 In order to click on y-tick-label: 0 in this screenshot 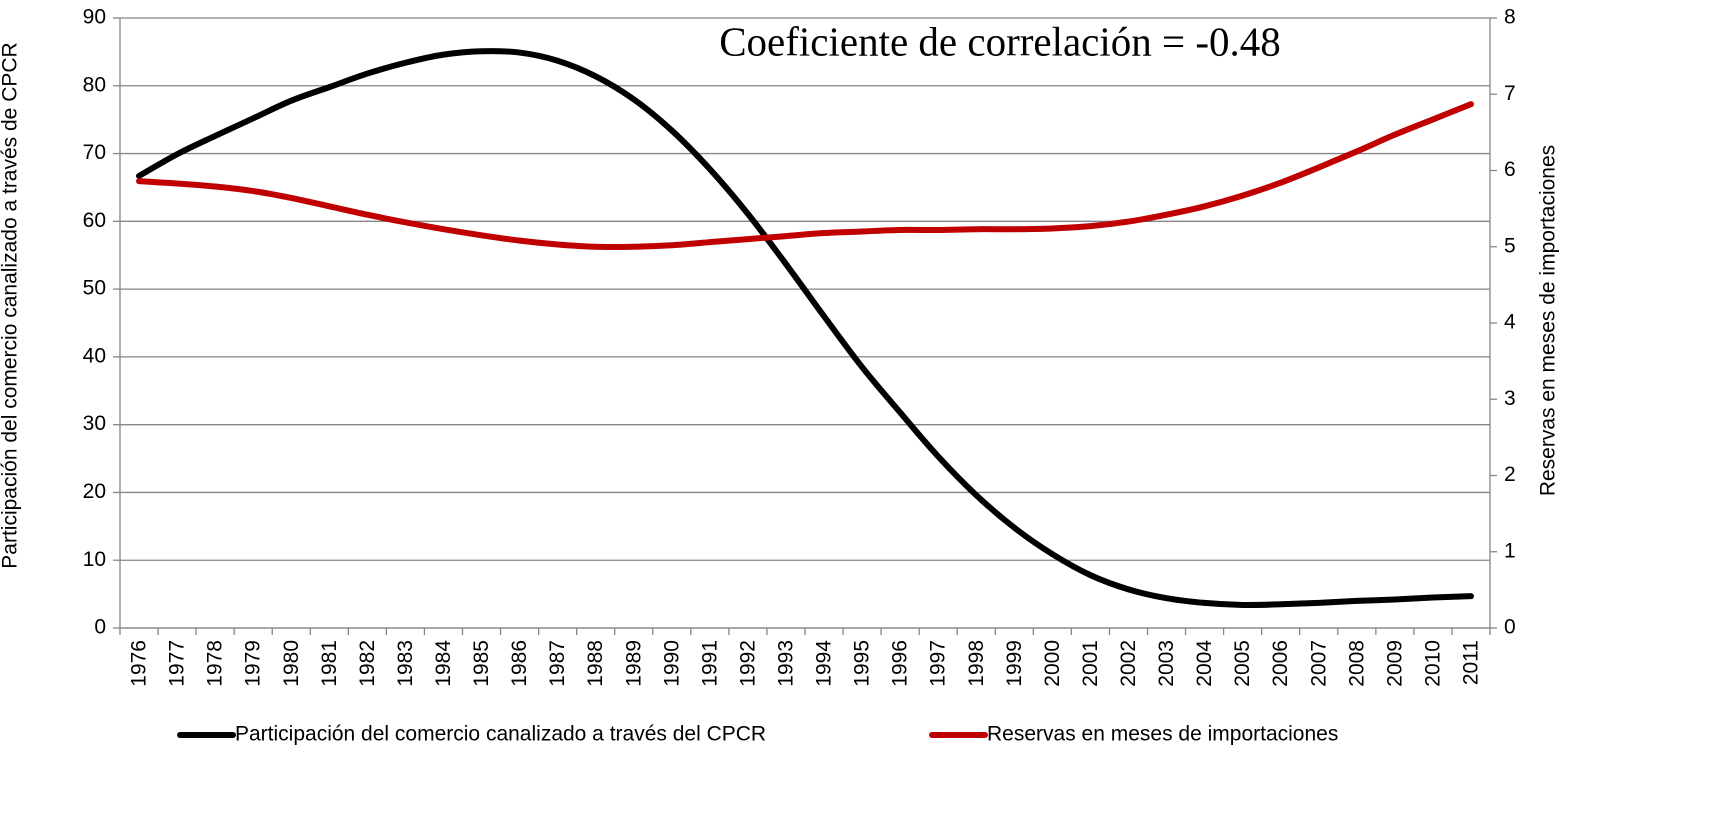, I will do `click(100, 627)`.